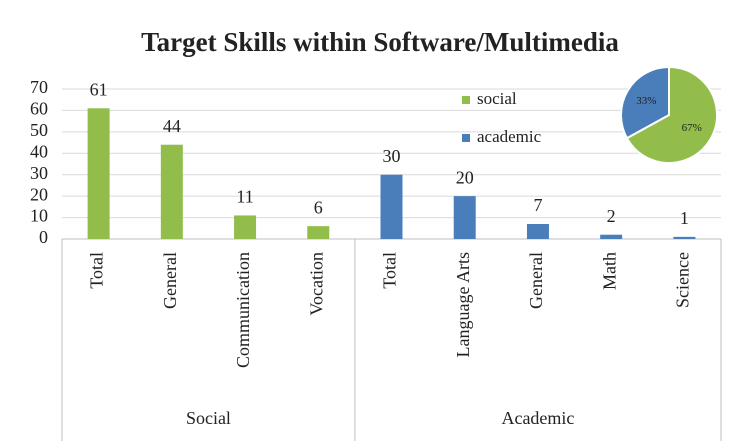  I want to click on x-tick-label: Vocation, so click(316, 284).